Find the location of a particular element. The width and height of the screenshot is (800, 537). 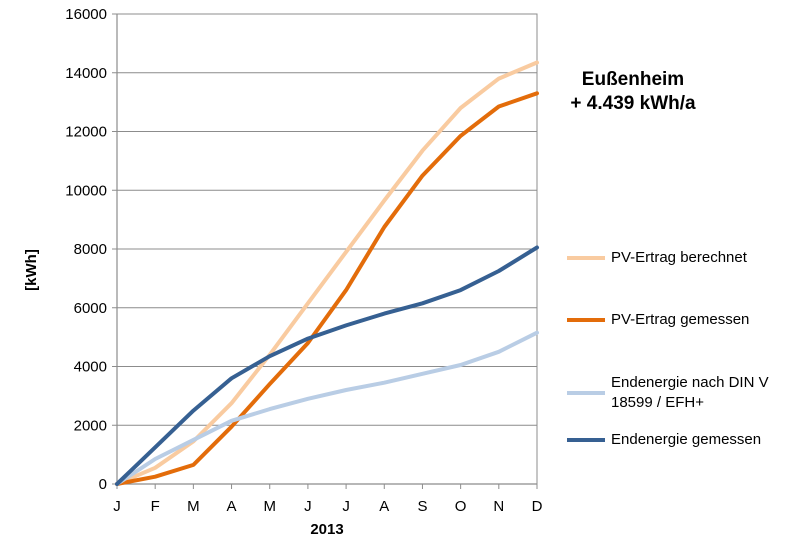

legend-label: PV-Ertrag berechnet is located at coordinates (679, 257).